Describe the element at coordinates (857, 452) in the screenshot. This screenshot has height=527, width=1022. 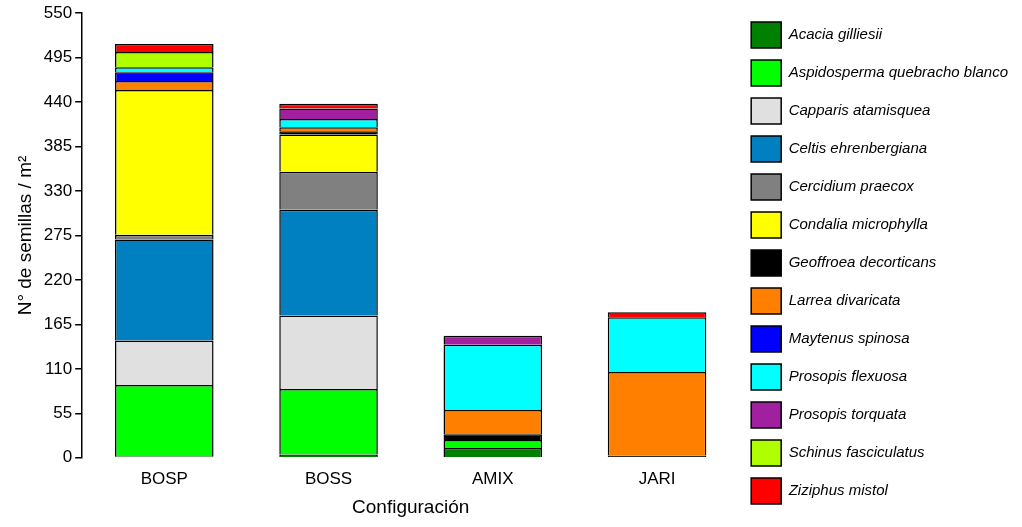
I see `legend-label: Schinus fasciculatus` at that location.